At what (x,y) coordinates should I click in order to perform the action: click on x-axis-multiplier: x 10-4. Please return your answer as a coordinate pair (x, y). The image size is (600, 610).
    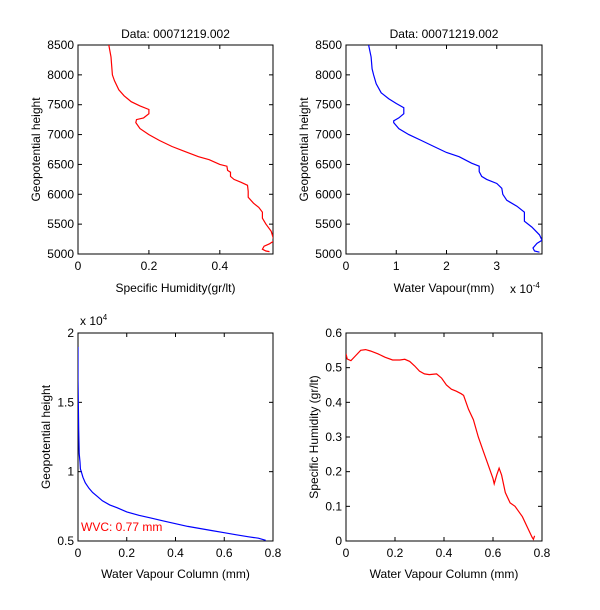
    Looking at the image, I should click on (525, 288).